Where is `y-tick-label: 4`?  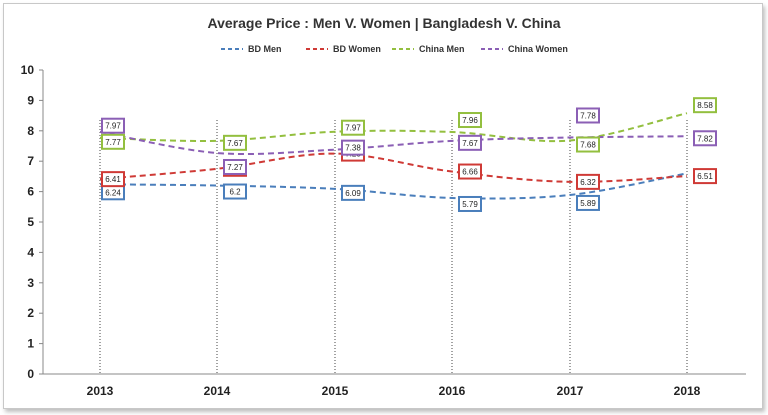
y-tick-label: 4 is located at coordinates (30, 252).